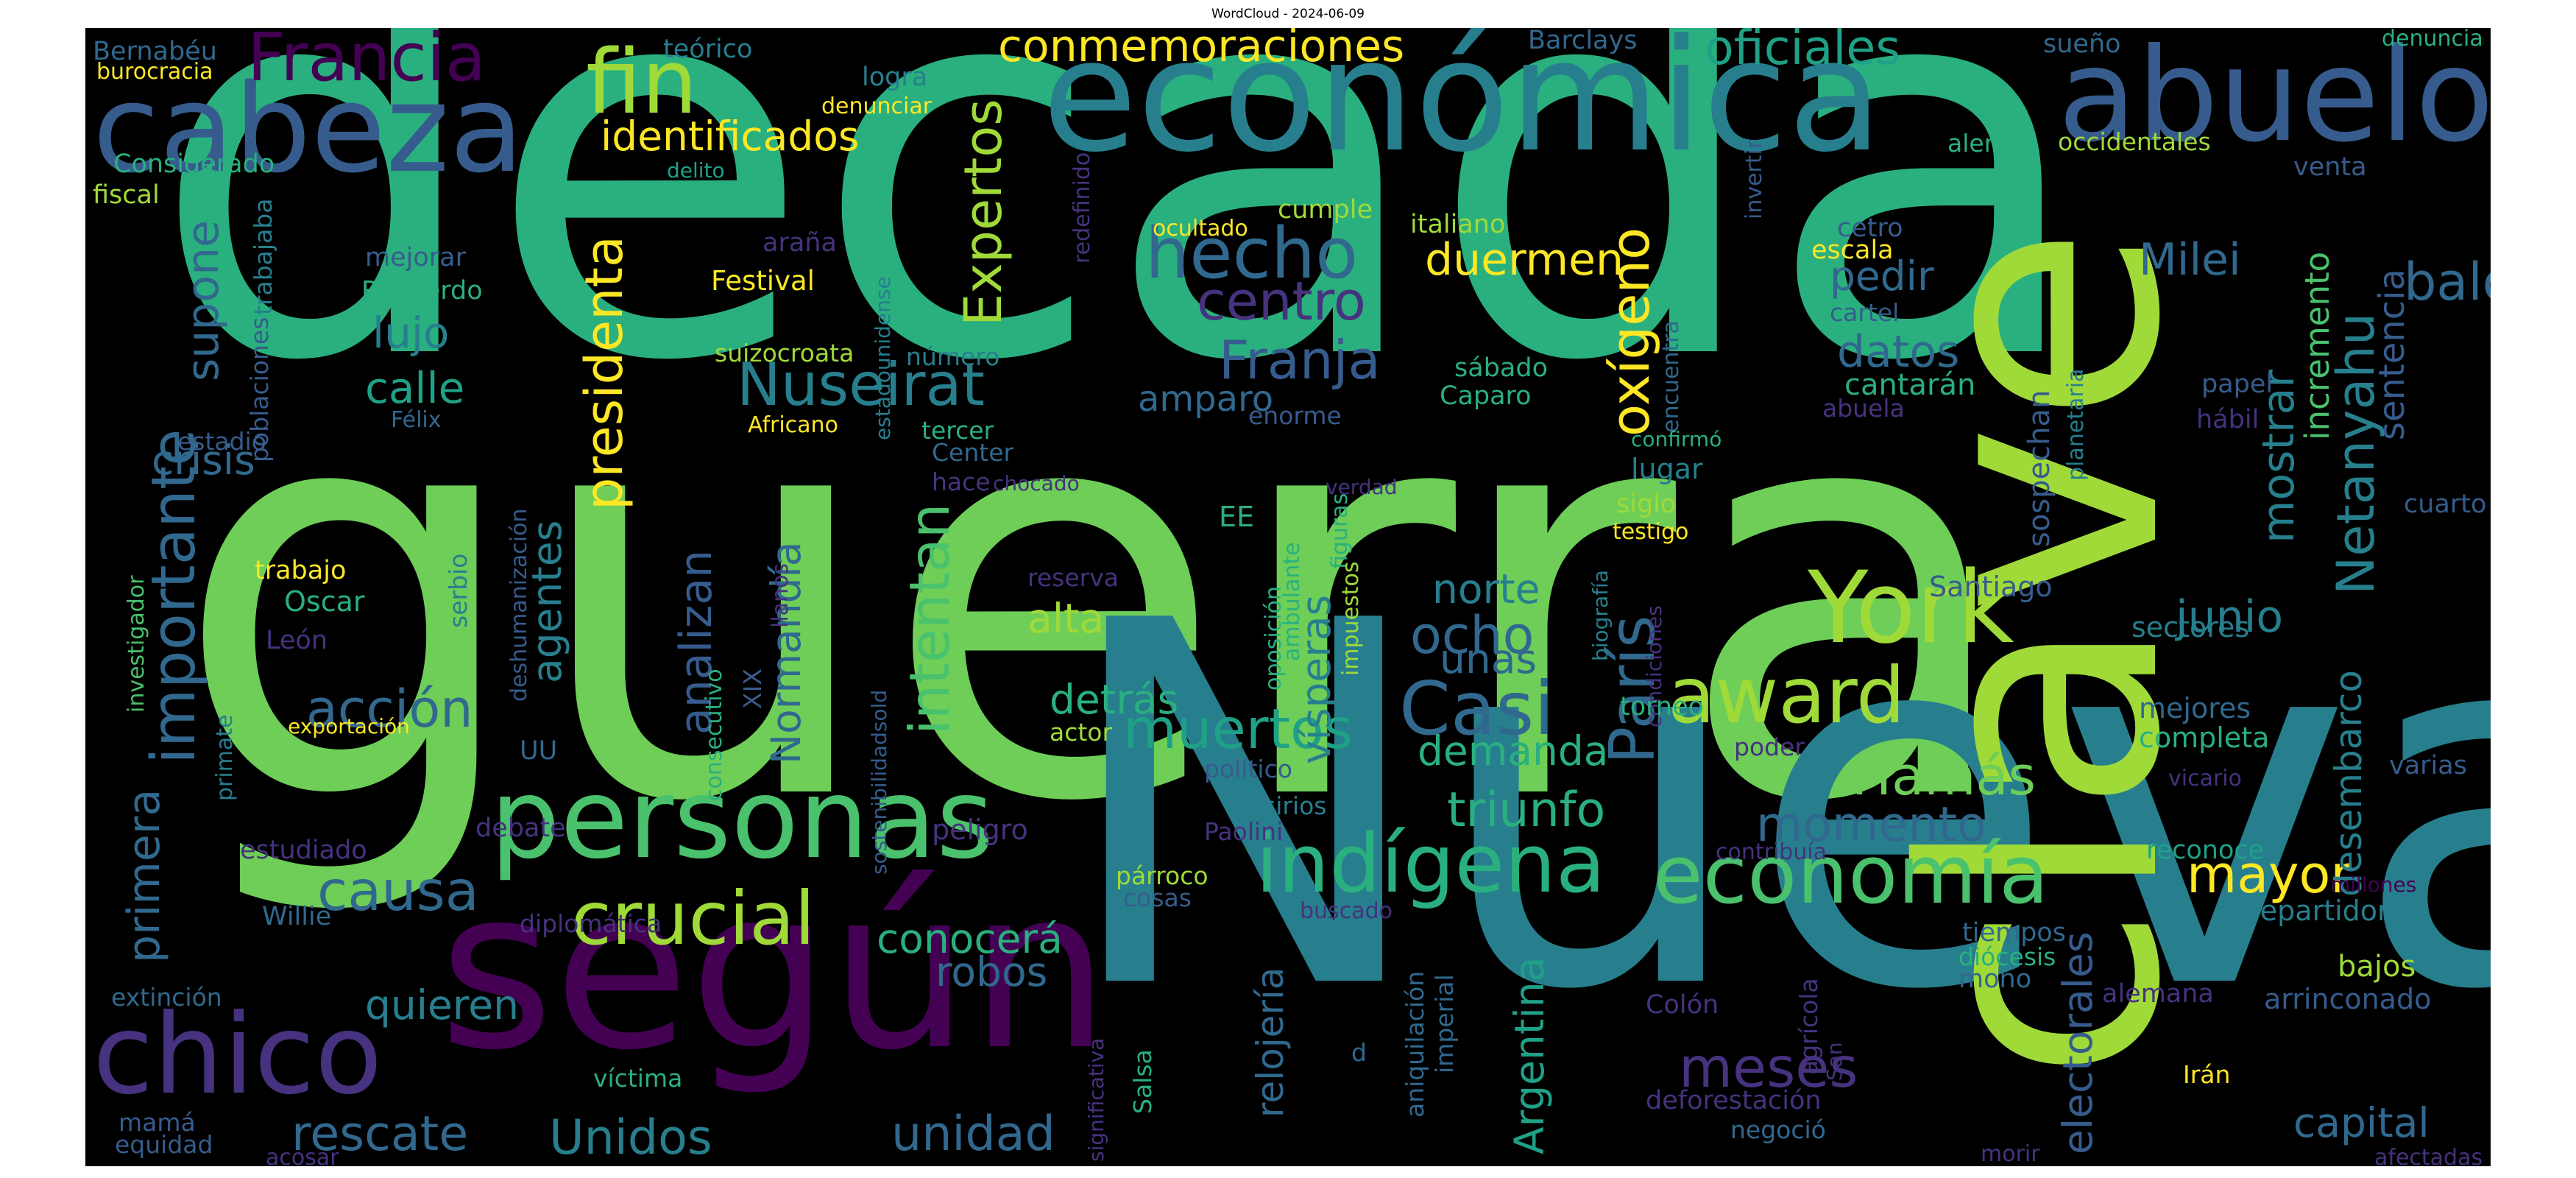  Describe the element at coordinates (961, 482) in the screenshot. I see `word-hace: hace` at that location.